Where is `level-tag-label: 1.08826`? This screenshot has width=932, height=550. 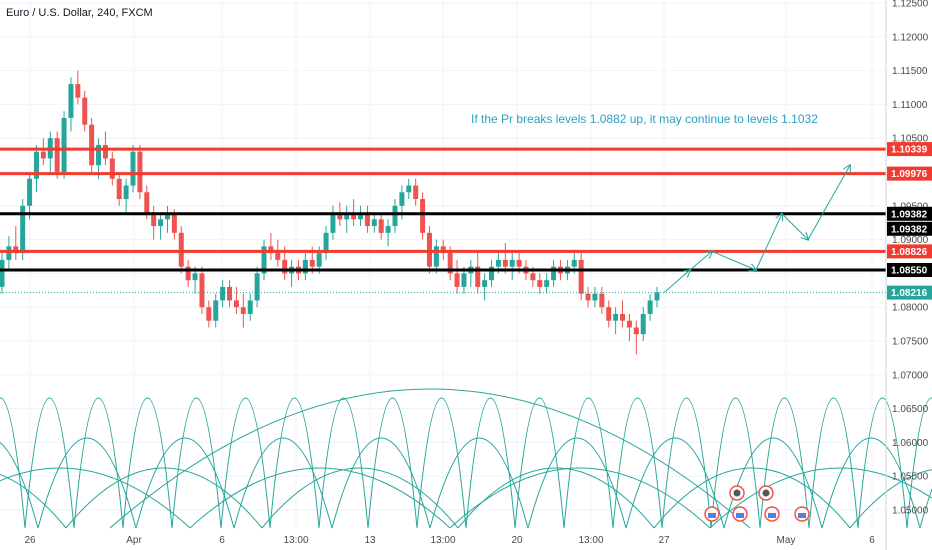 level-tag-label: 1.08826 is located at coordinates (909, 252).